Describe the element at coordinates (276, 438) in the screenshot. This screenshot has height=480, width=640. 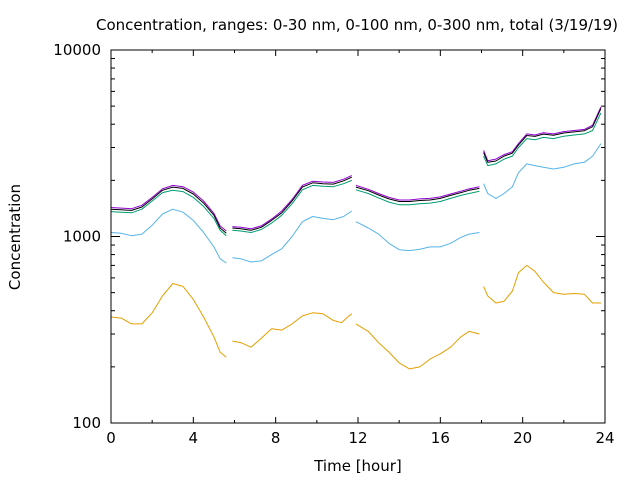
I see `x-tick-label: 8` at that location.